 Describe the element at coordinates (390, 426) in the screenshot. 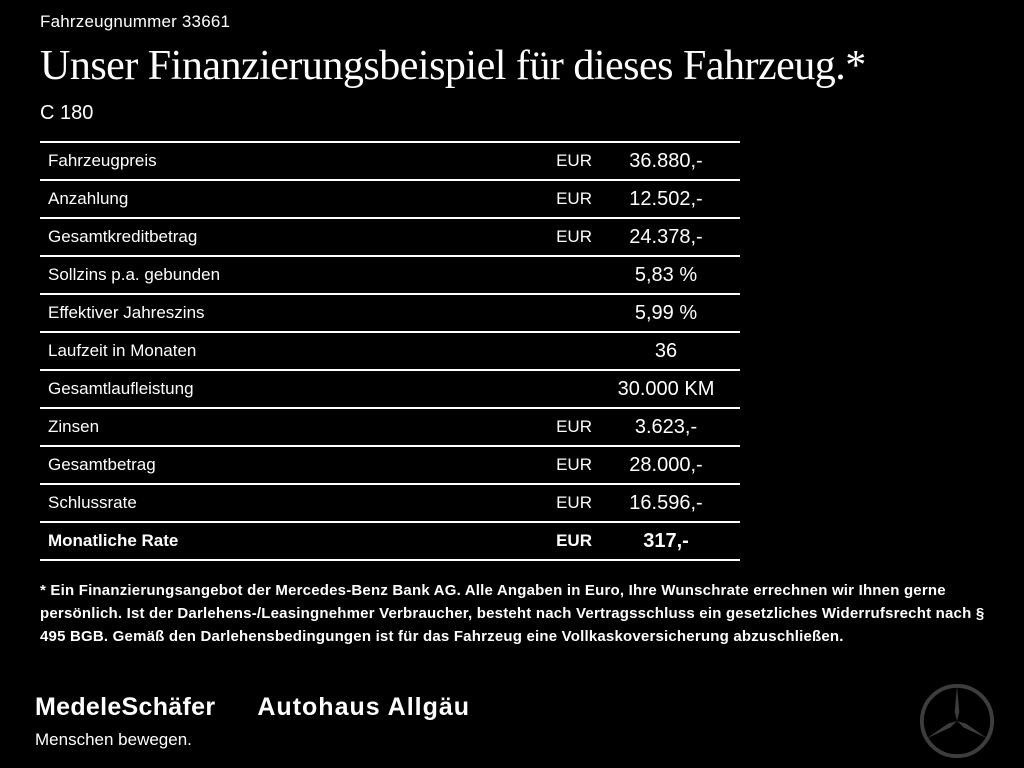

I see `table-row: Zinsen EUR 3.623,-` at that location.